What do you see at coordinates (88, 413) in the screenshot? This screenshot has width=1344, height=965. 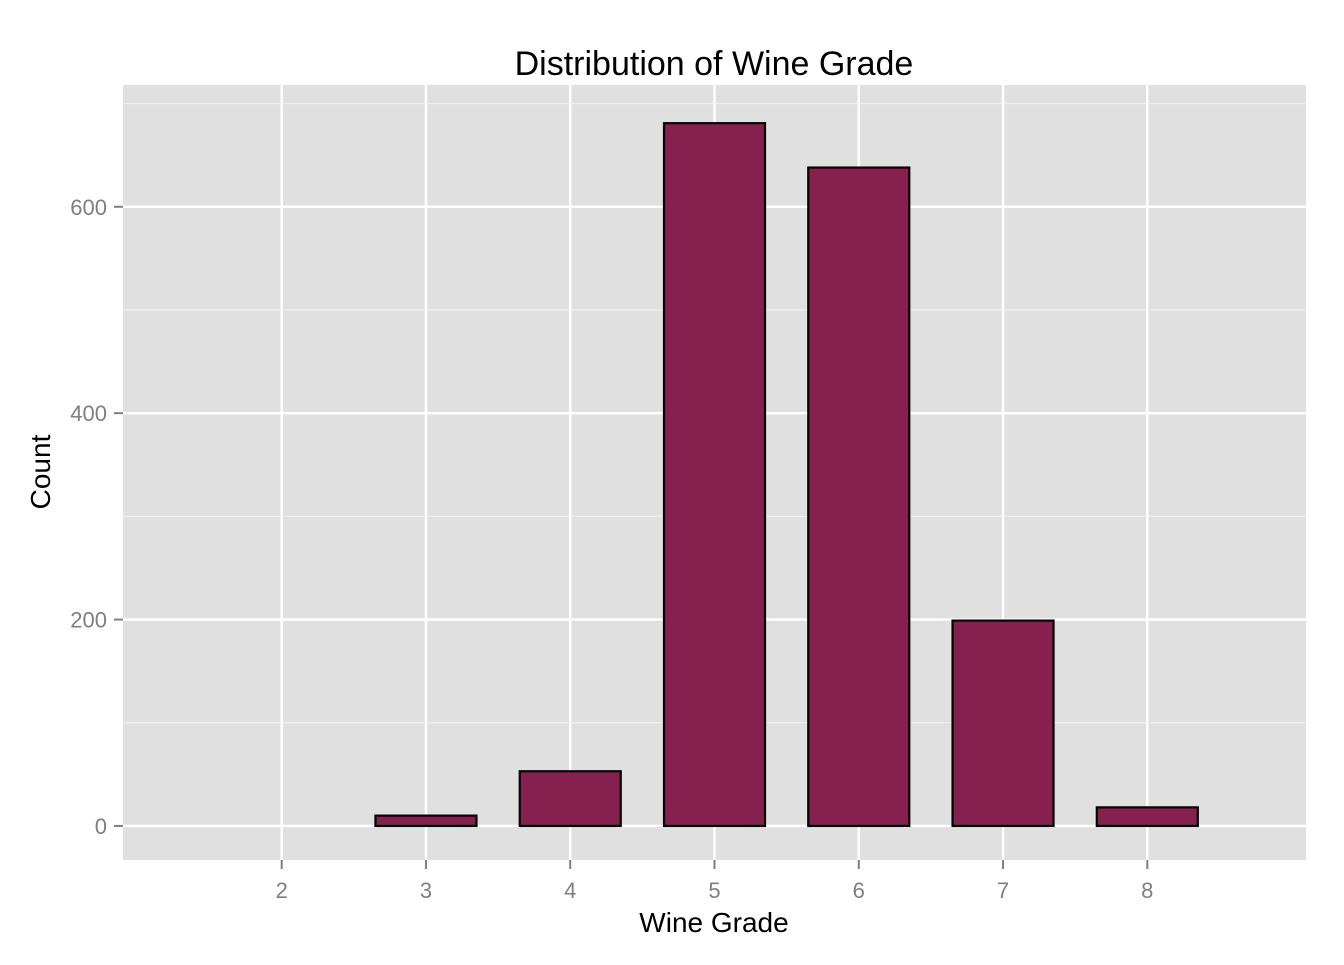 I see `y-tick-label-400: 400` at bounding box center [88, 413].